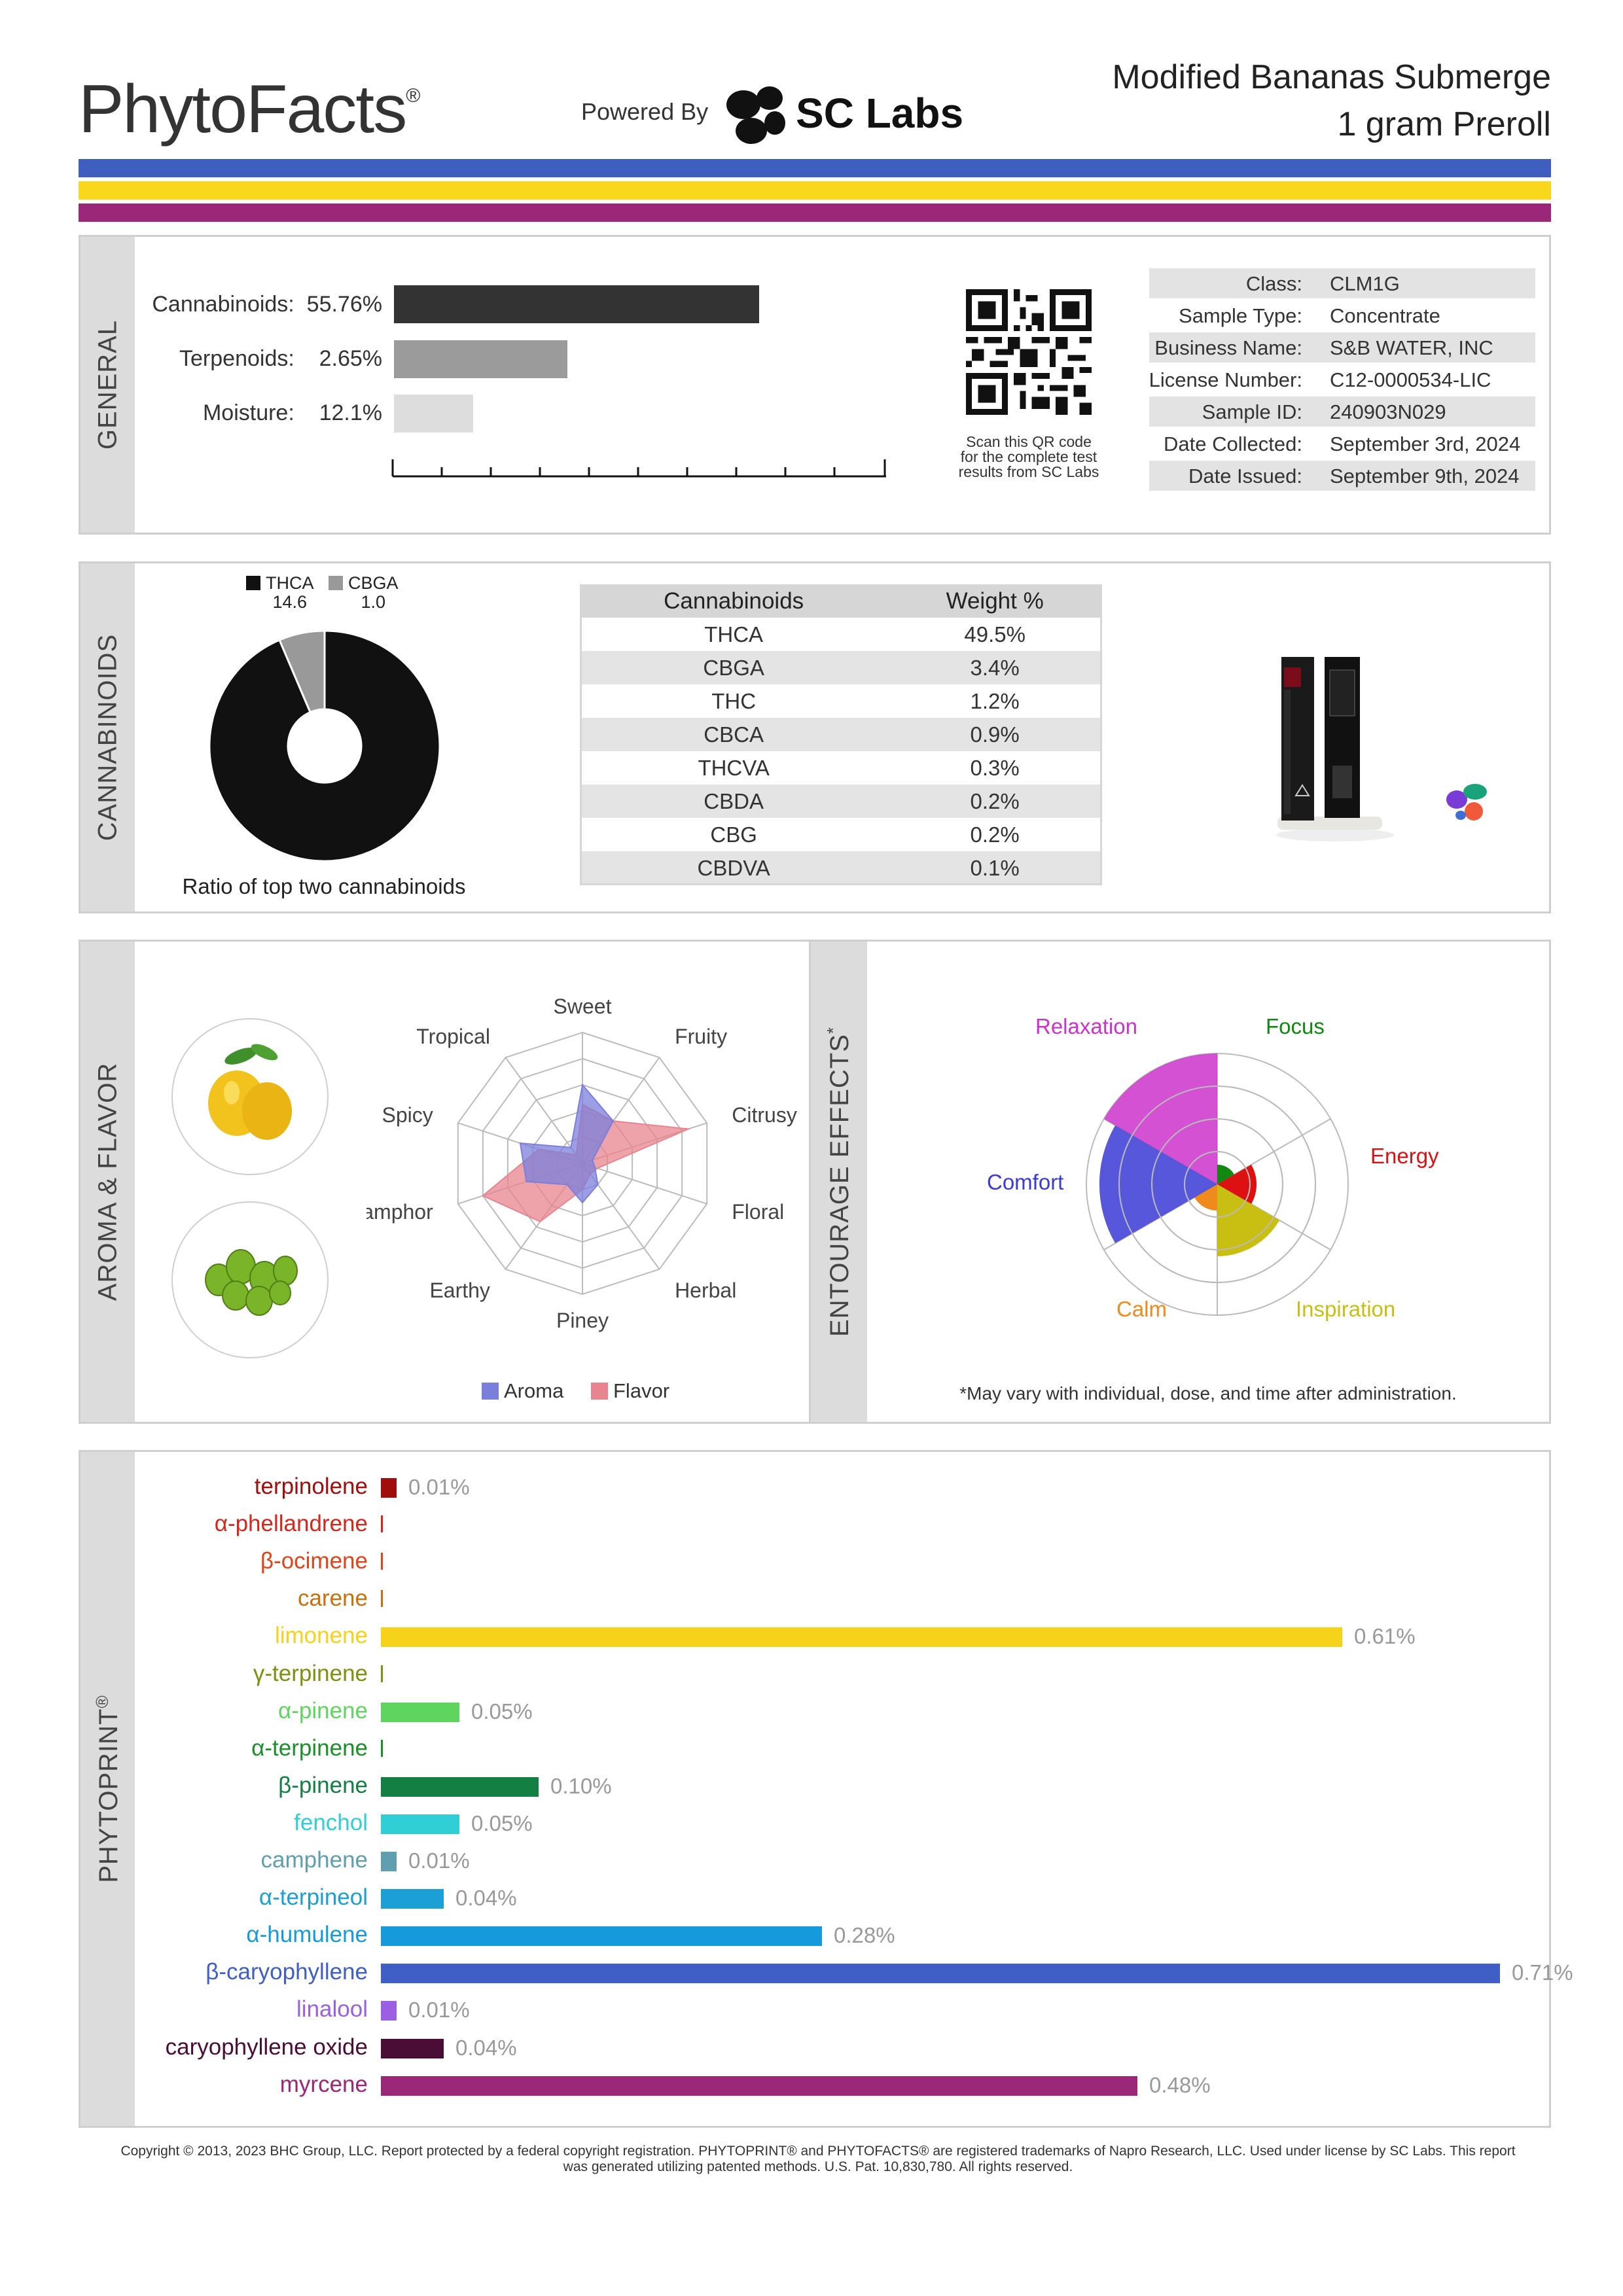  I want to click on general-bar-value: 12.1%, so click(351, 412).